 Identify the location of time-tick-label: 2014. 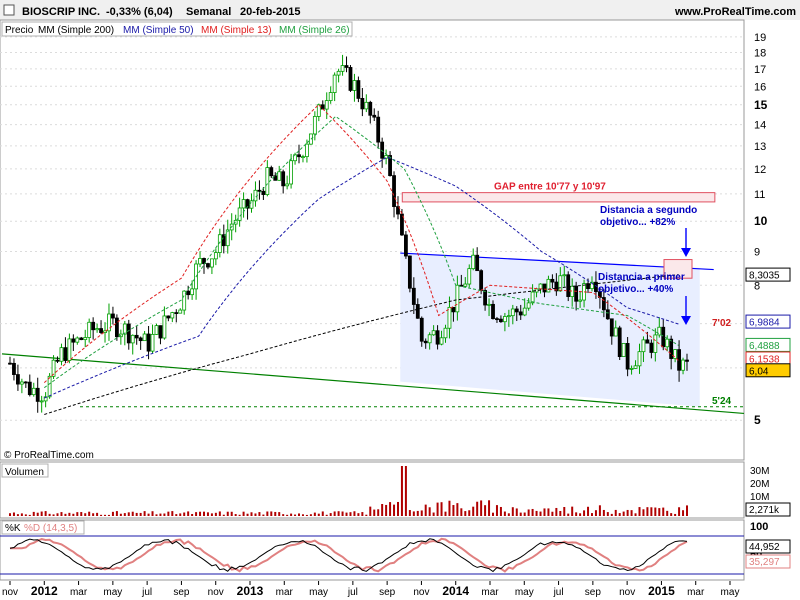
(455, 591).